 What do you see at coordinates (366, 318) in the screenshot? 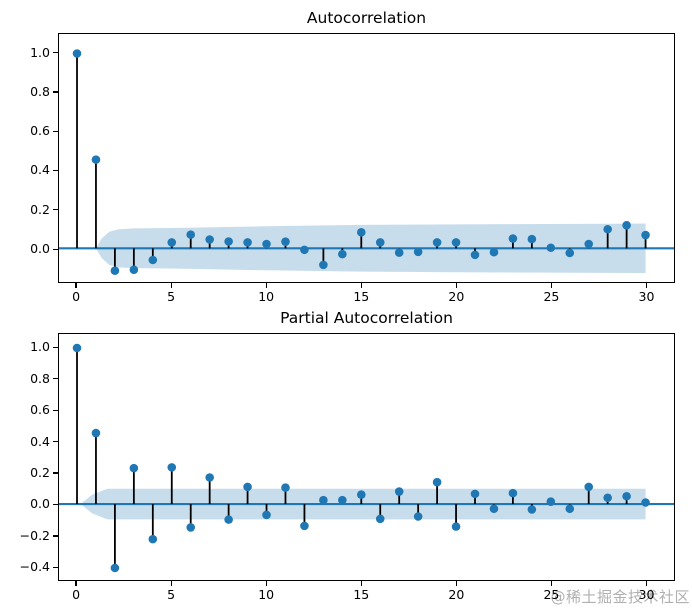
I see `pacf-title: Partial Autocorrelation` at bounding box center [366, 318].